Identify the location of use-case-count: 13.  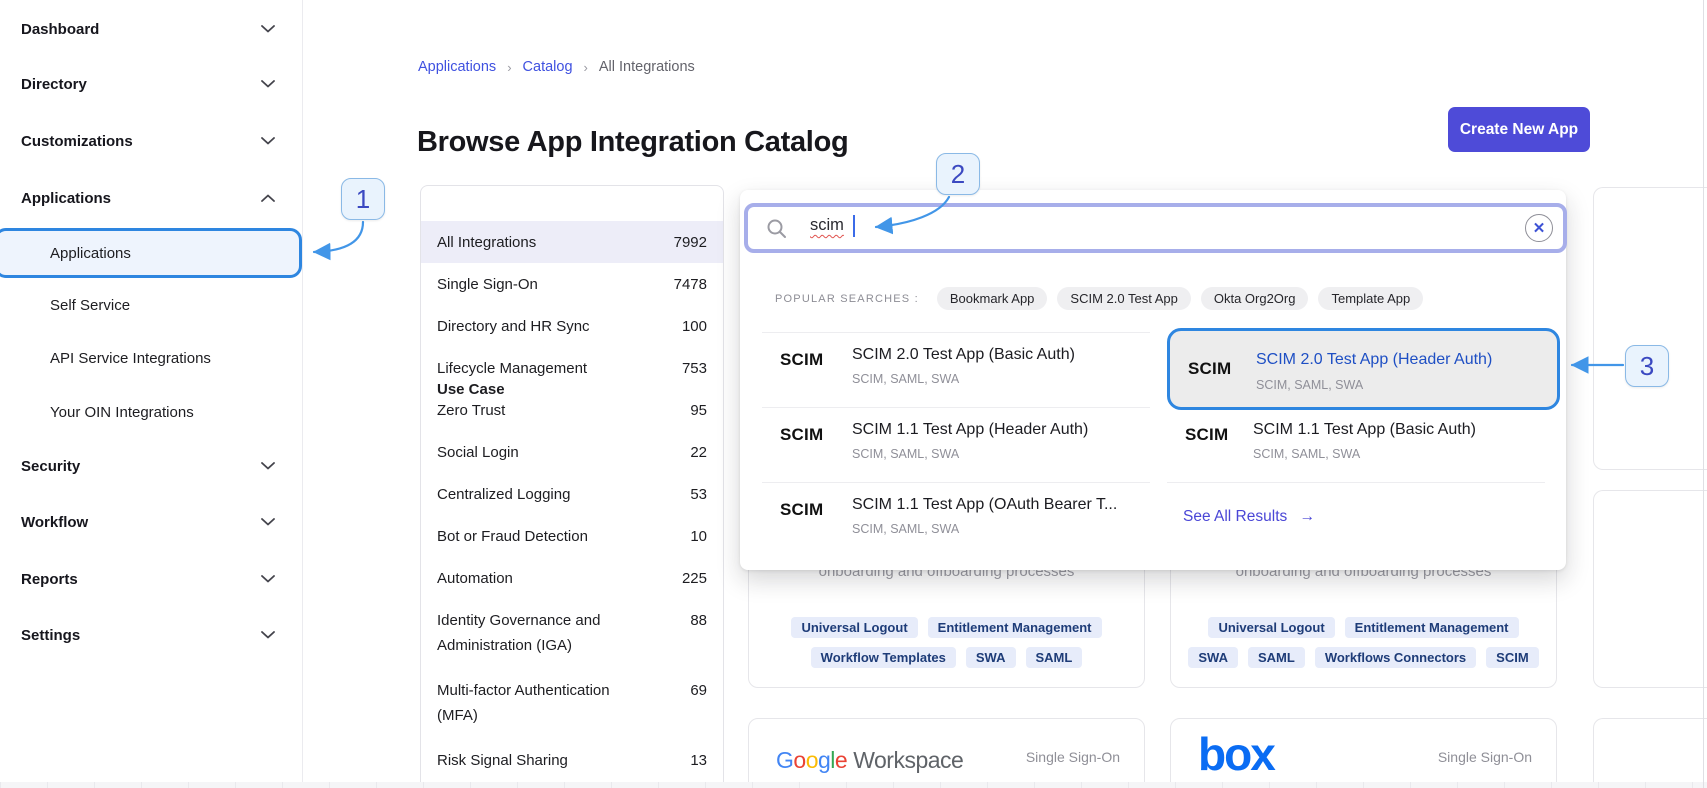
(698, 760).